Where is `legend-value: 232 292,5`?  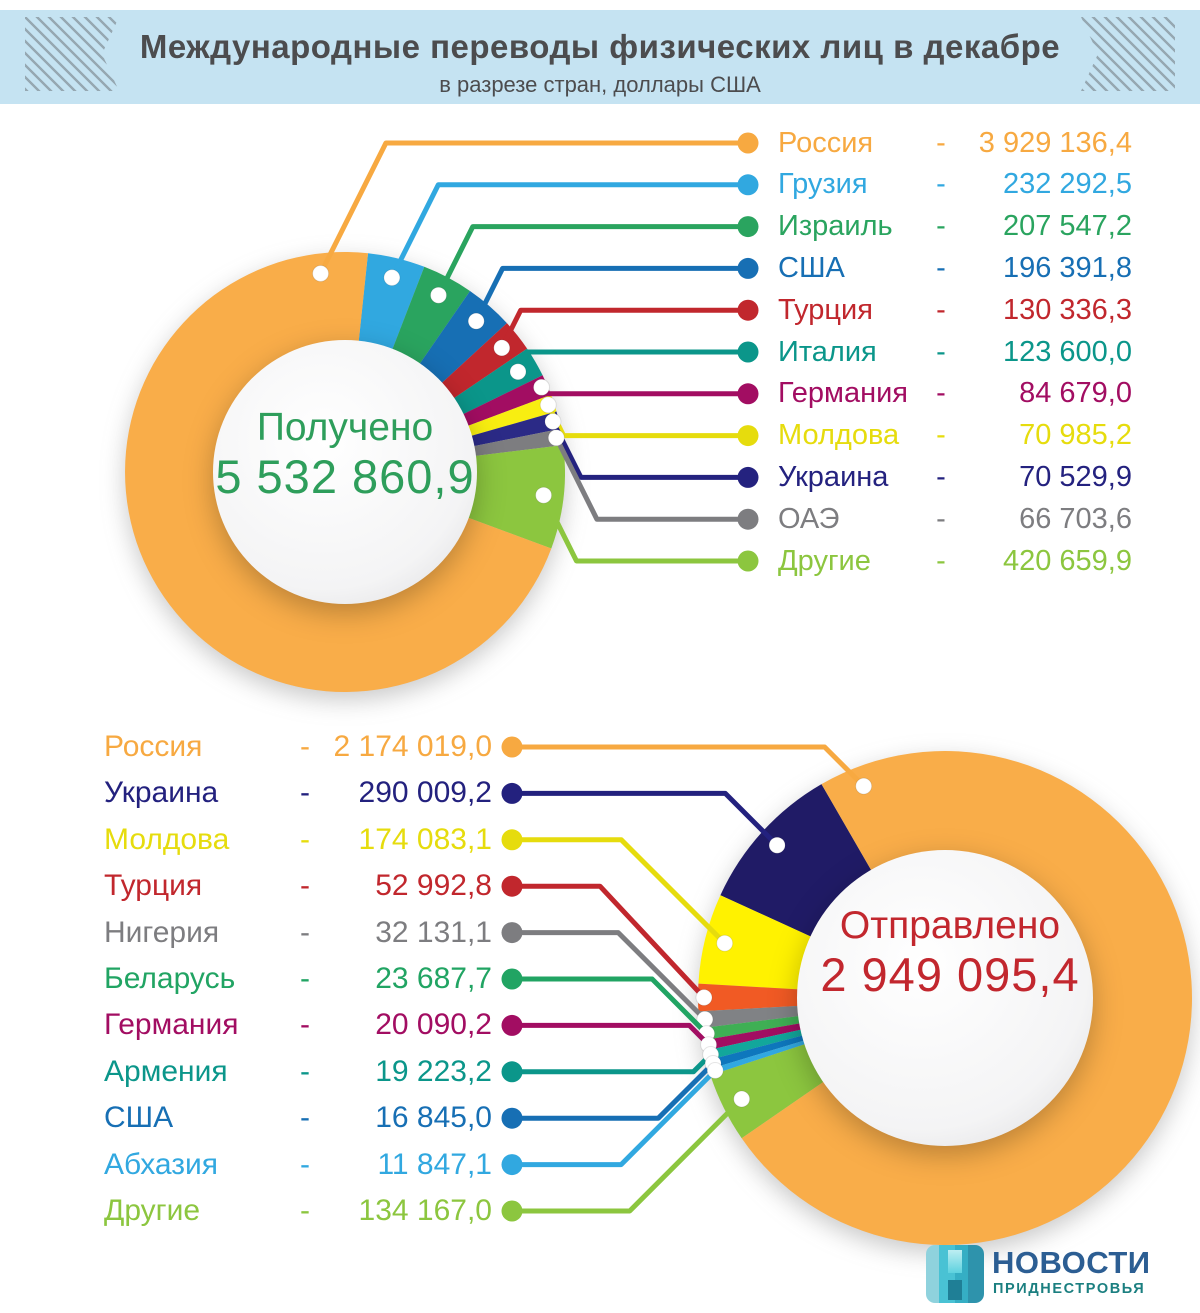 legend-value: 232 292,5 is located at coordinates (1067, 184).